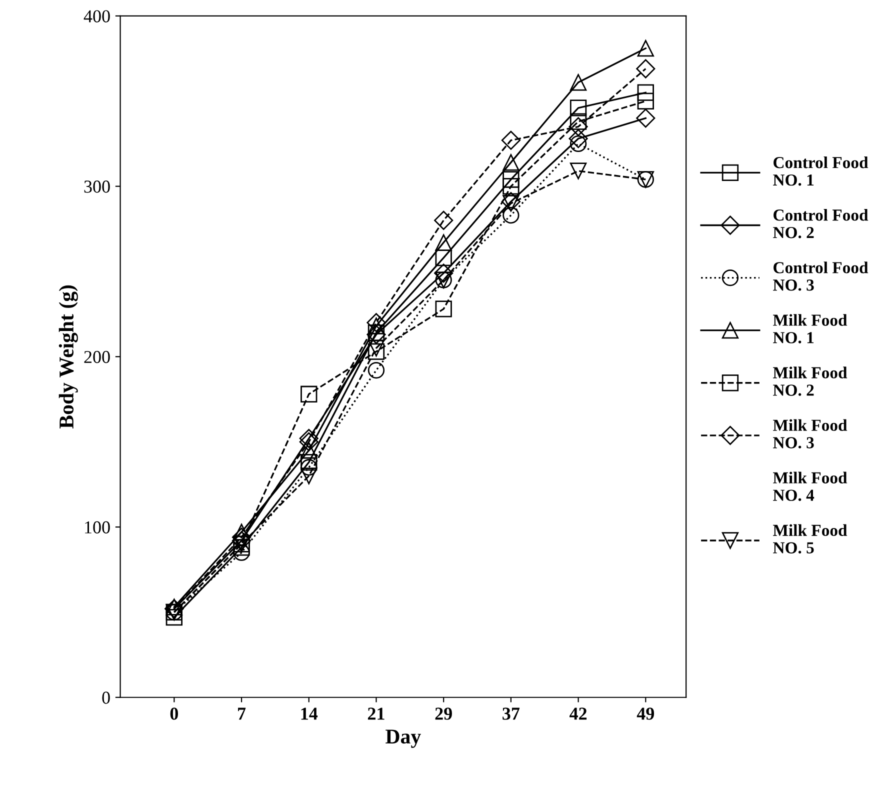 This screenshot has width=891, height=797. What do you see at coordinates (820, 276) in the screenshot?
I see `legend-label: Control Food NO. 3` at bounding box center [820, 276].